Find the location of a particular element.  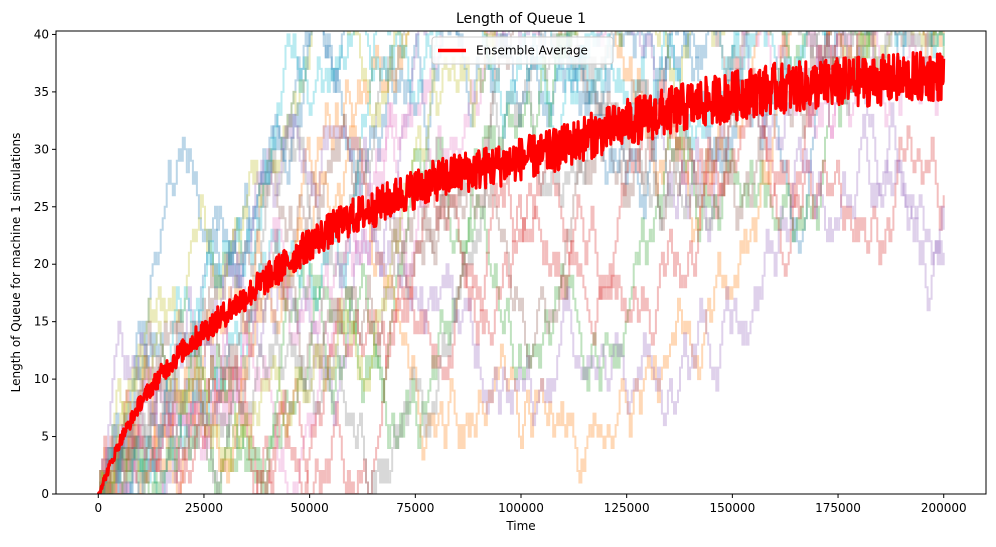

y-tick-label: 35 is located at coordinates (41, 92).